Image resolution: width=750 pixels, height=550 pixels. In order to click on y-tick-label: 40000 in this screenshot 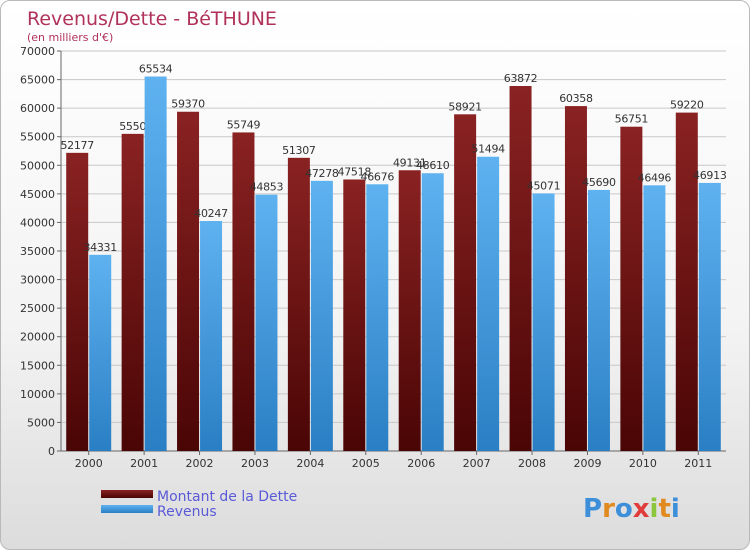, I will do `click(37, 222)`.